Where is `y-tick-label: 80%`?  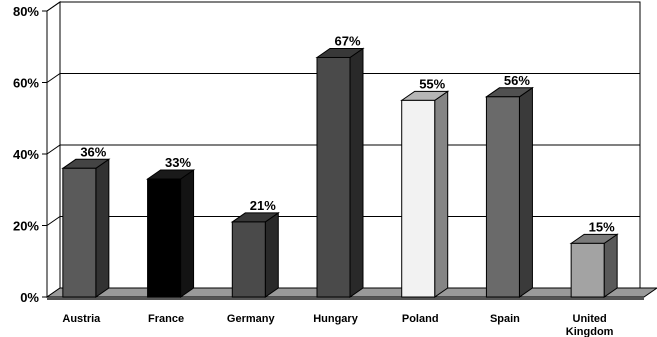 y-tick-label: 80% is located at coordinates (26, 11).